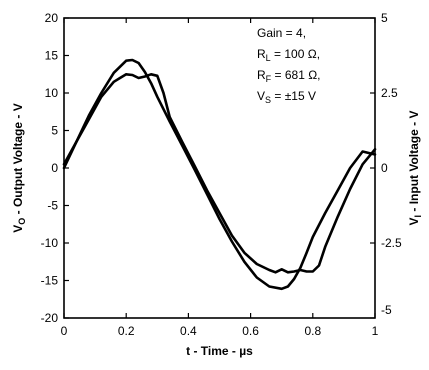  Describe the element at coordinates (52, 18) in the screenshot. I see `y-left-tick-label-0: 20` at that location.